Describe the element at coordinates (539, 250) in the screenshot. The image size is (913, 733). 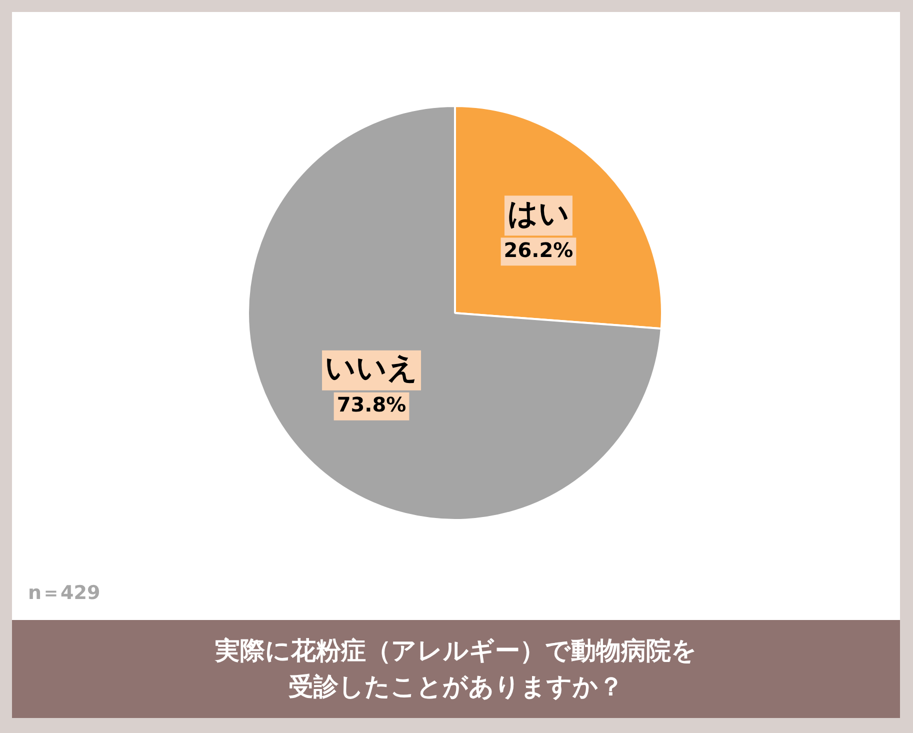
I see `data-label: 26.2%` at that location.